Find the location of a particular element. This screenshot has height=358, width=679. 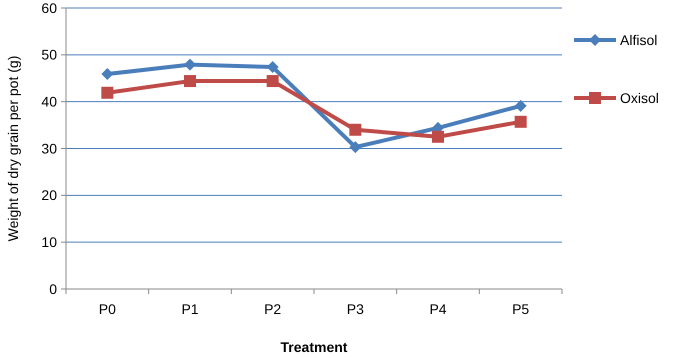

x-tick-label: P0 is located at coordinates (107, 309).